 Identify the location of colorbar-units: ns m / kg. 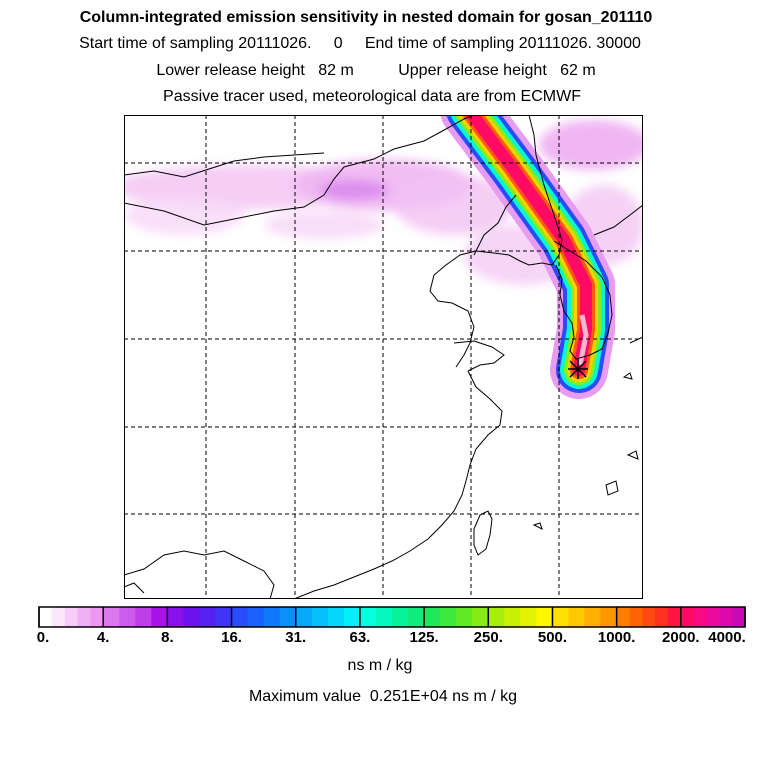
(380, 665).